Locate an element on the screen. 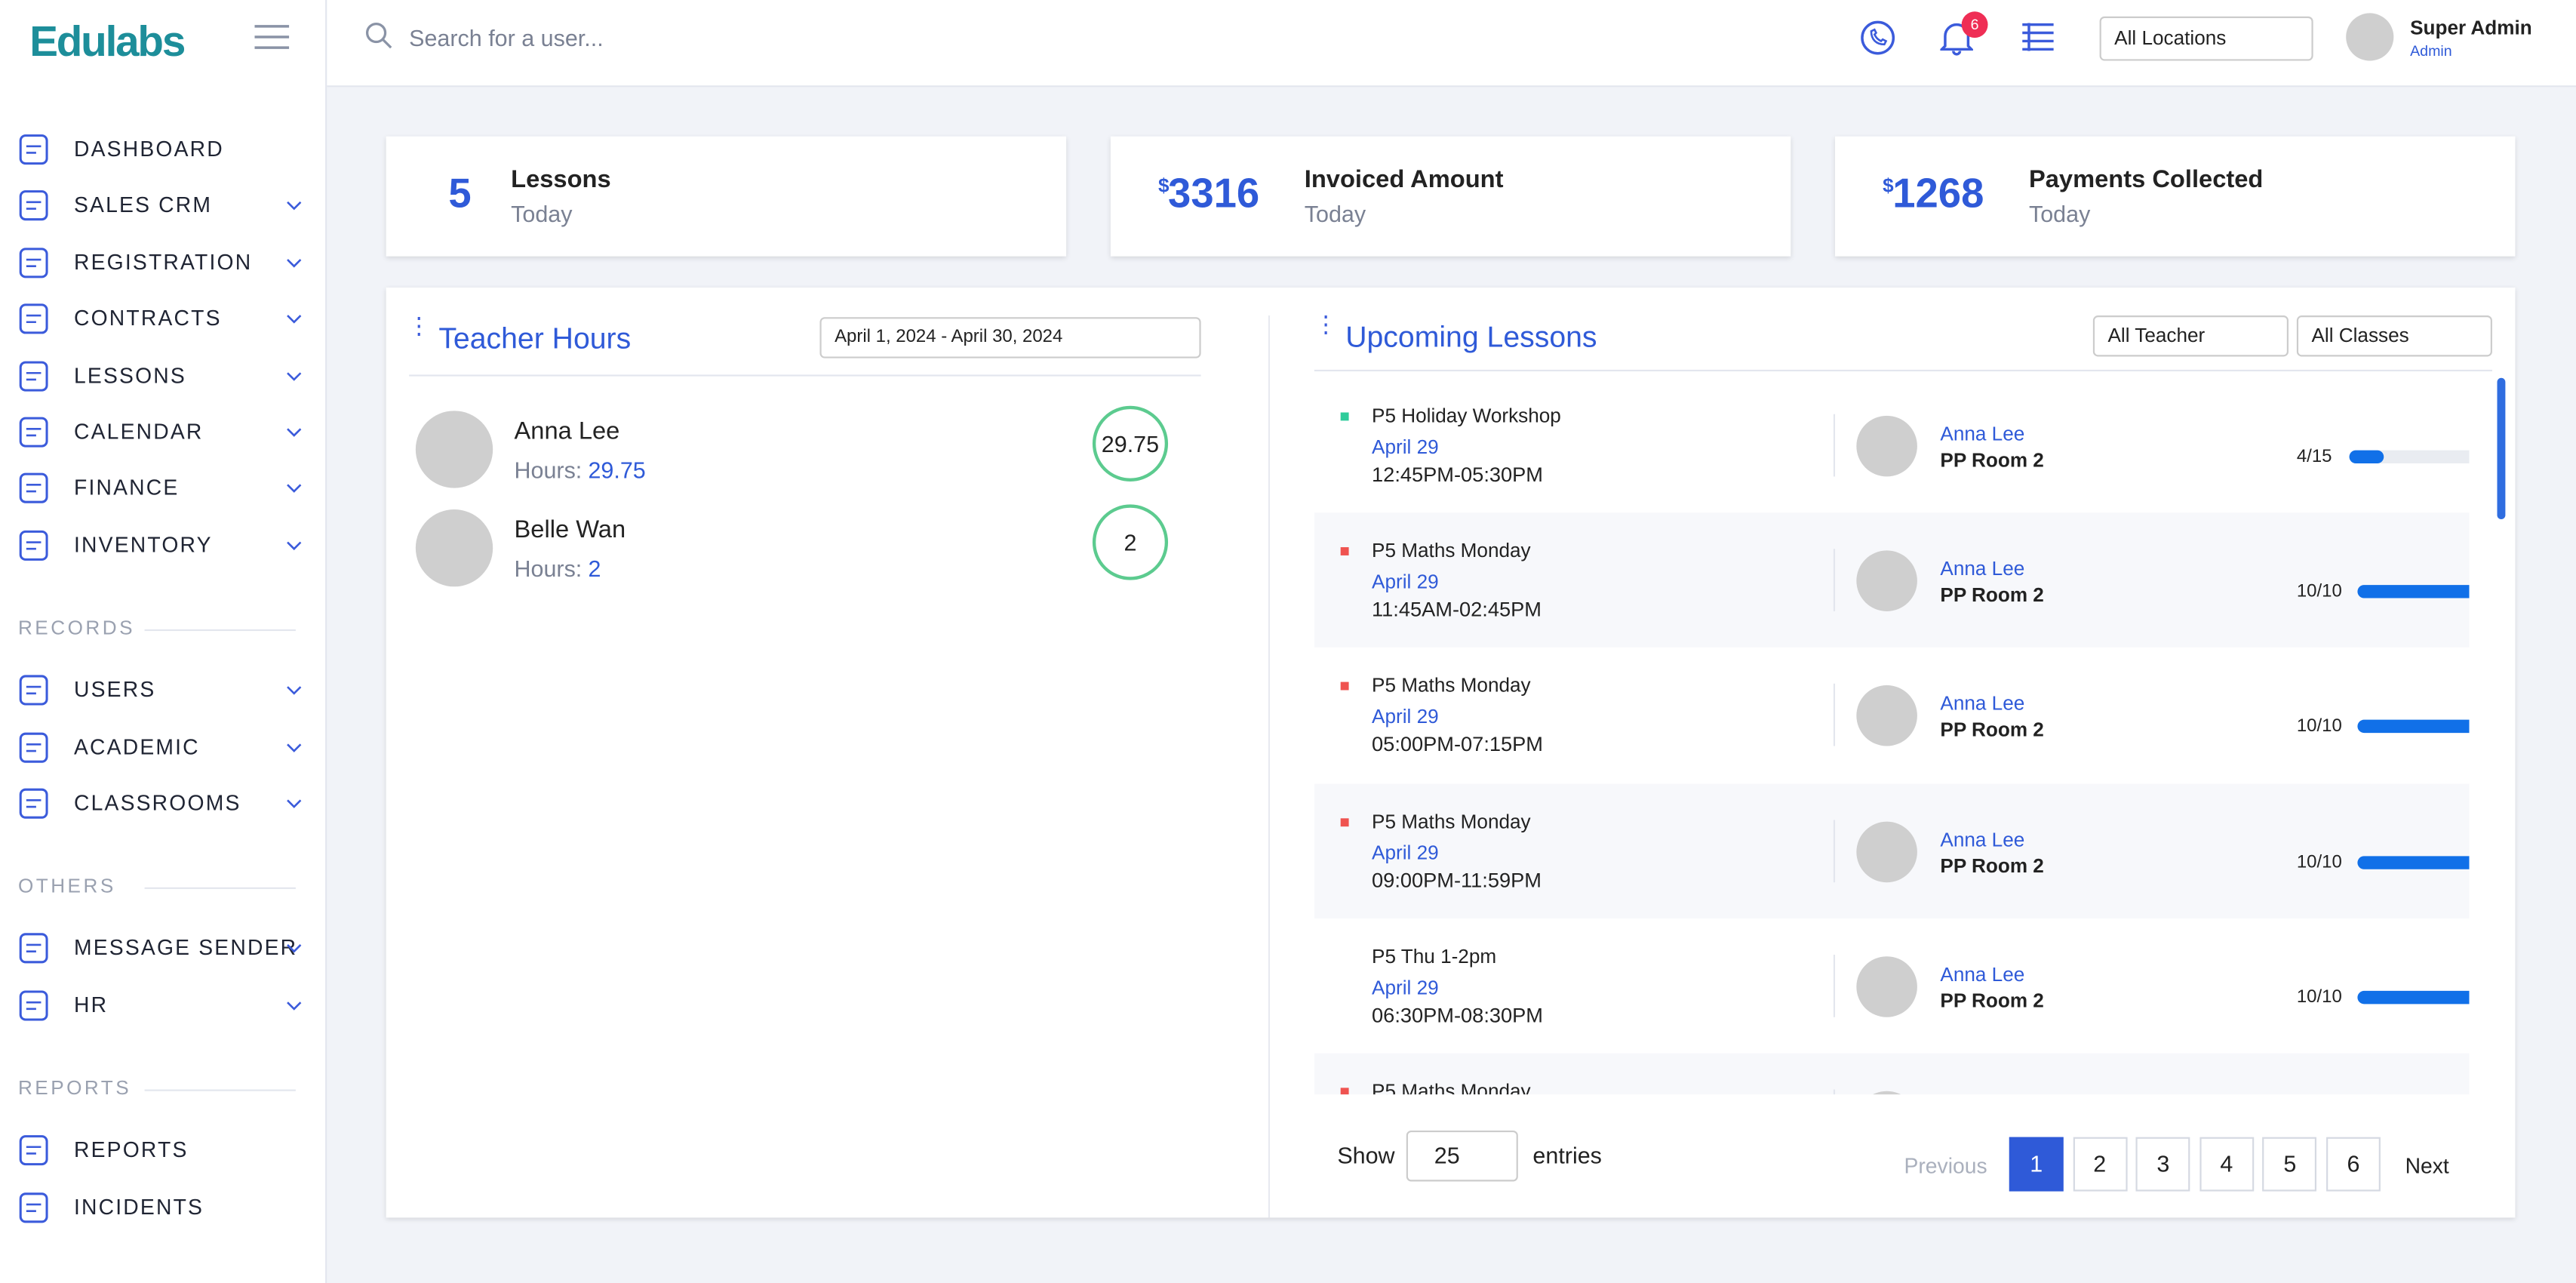 This screenshot has width=2576, height=1283. lesson-row: P5 Maths Monday is located at coordinates (1892, 1074).